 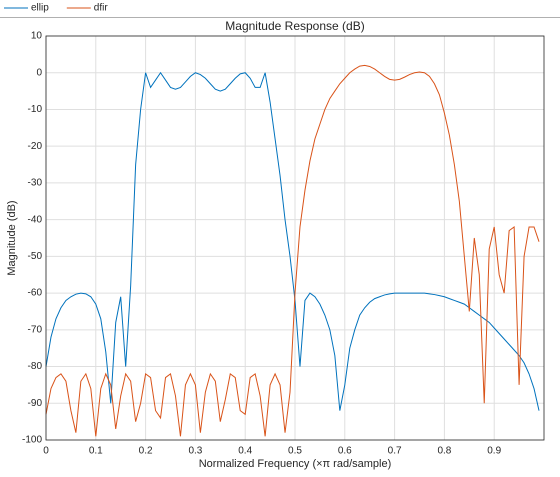 What do you see at coordinates (35, 293) in the screenshot?
I see `y-tick-label: -60` at bounding box center [35, 293].